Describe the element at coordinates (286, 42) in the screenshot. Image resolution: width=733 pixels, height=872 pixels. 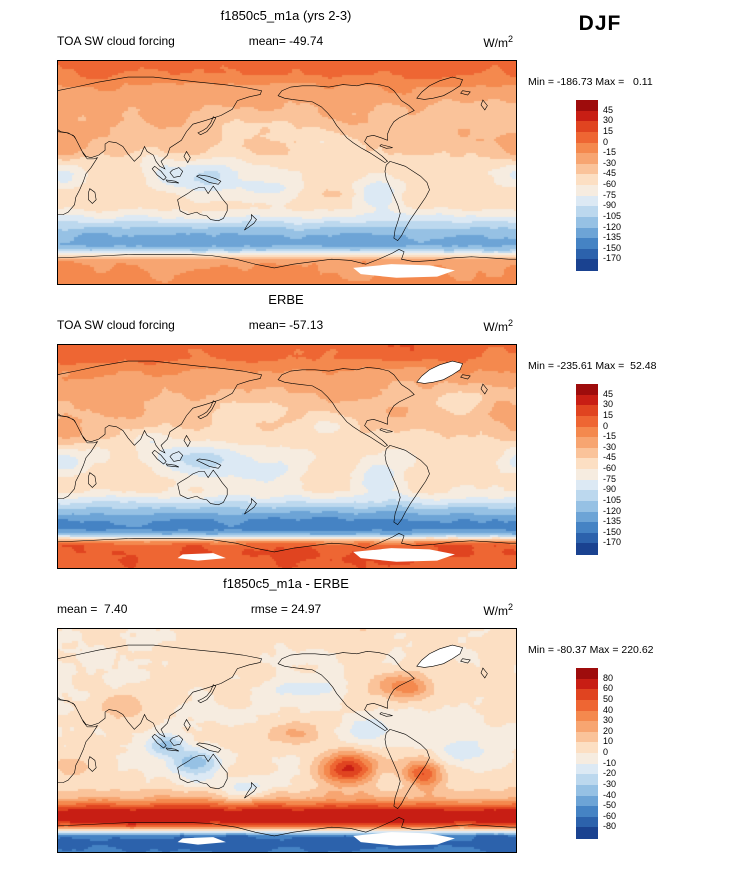
I see `stats-row: TOA SW cloud forcing mean= -49.74 W/m2` at that location.